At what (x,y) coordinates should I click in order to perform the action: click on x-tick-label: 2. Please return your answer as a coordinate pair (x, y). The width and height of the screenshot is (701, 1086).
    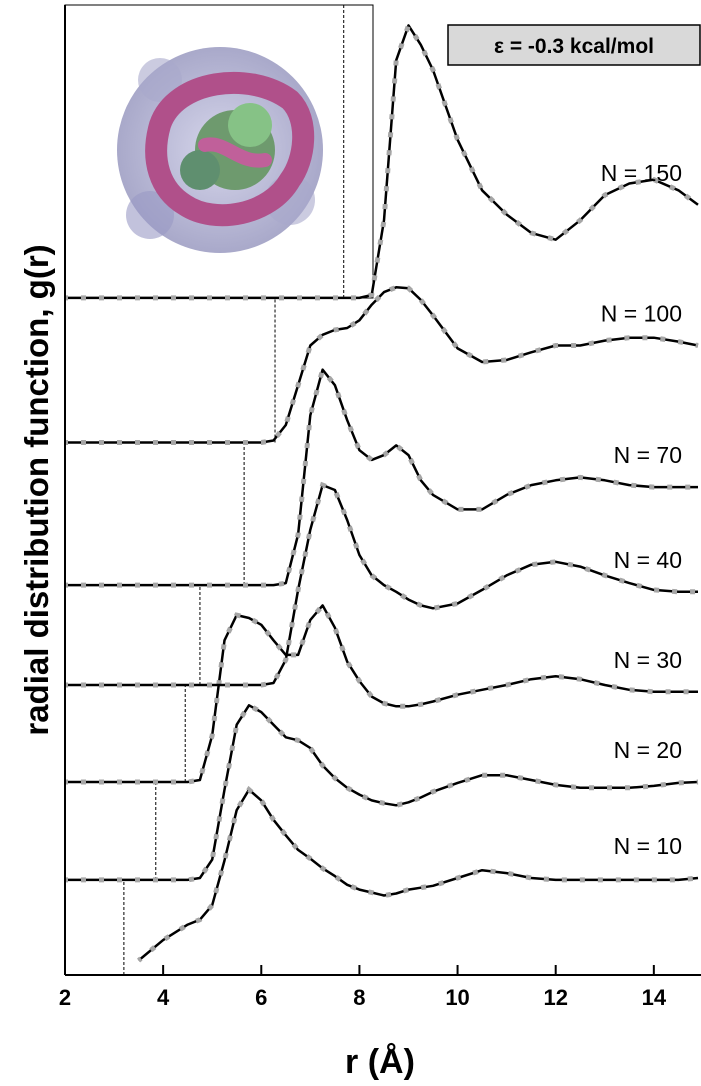
    Looking at the image, I should click on (65, 997).